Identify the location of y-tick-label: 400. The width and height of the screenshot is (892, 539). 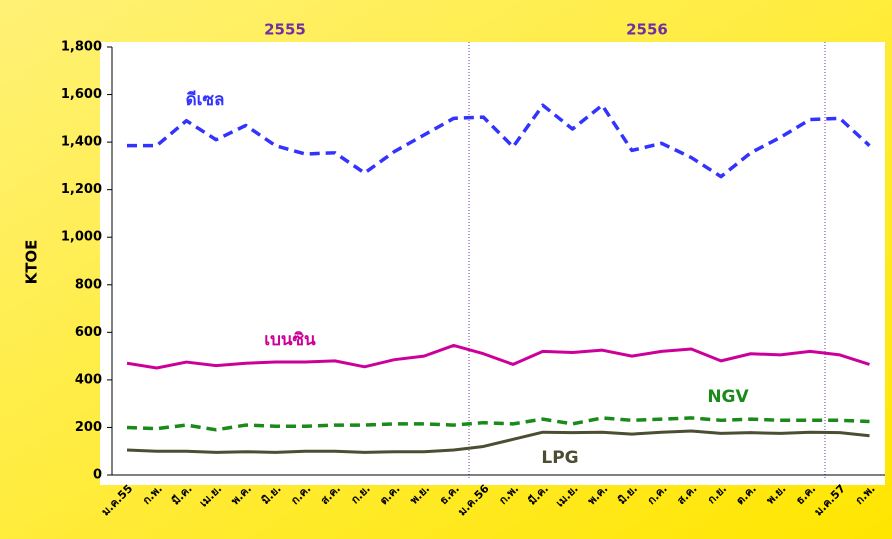
(88, 379).